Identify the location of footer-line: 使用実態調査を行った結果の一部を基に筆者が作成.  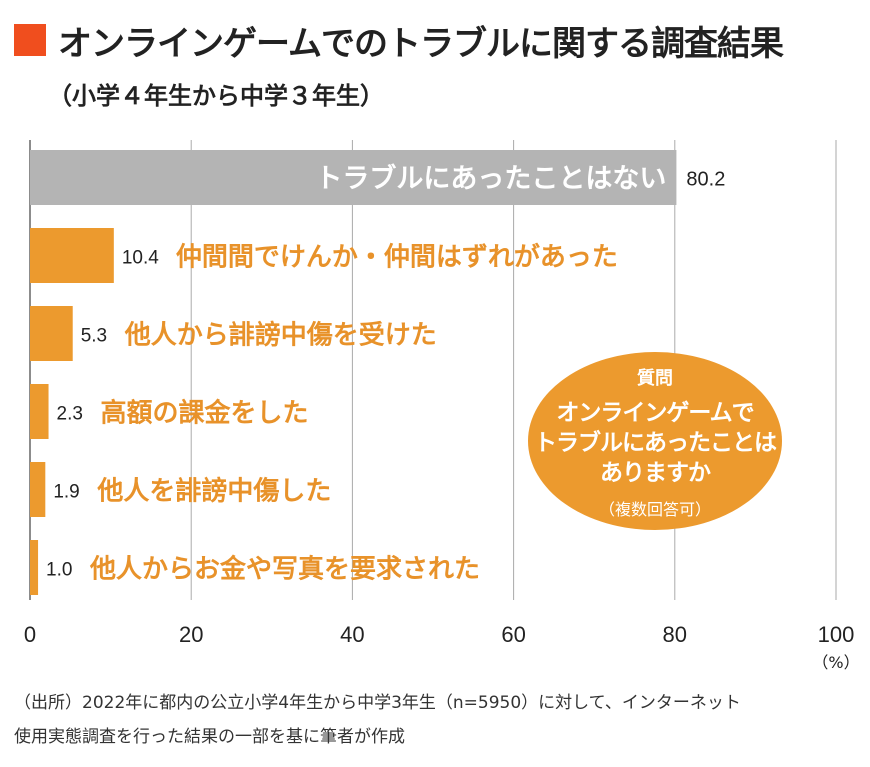
(209, 737).